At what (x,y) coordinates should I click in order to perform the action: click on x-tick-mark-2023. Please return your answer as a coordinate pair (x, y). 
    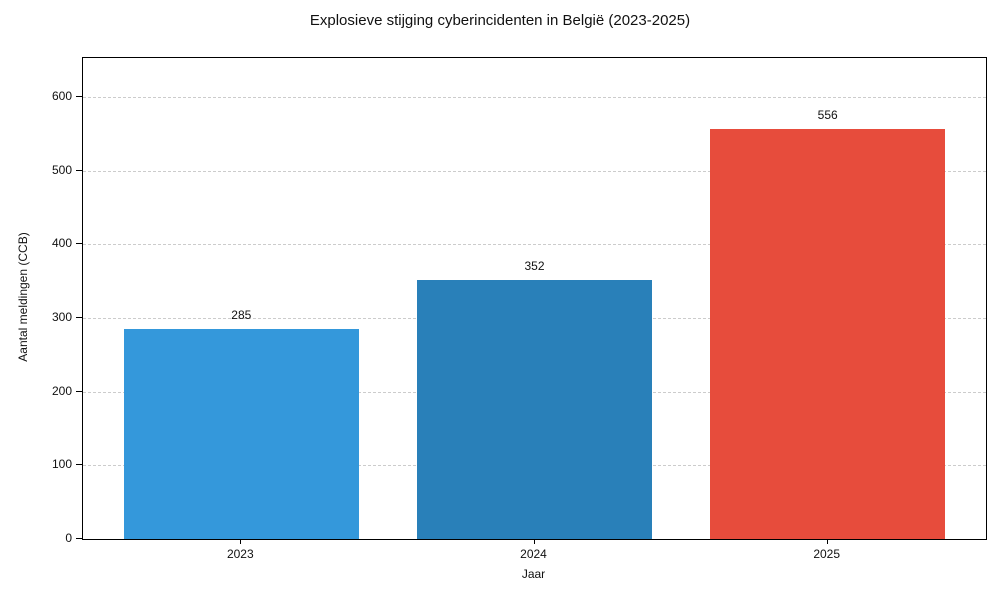
    Looking at the image, I should click on (241, 541).